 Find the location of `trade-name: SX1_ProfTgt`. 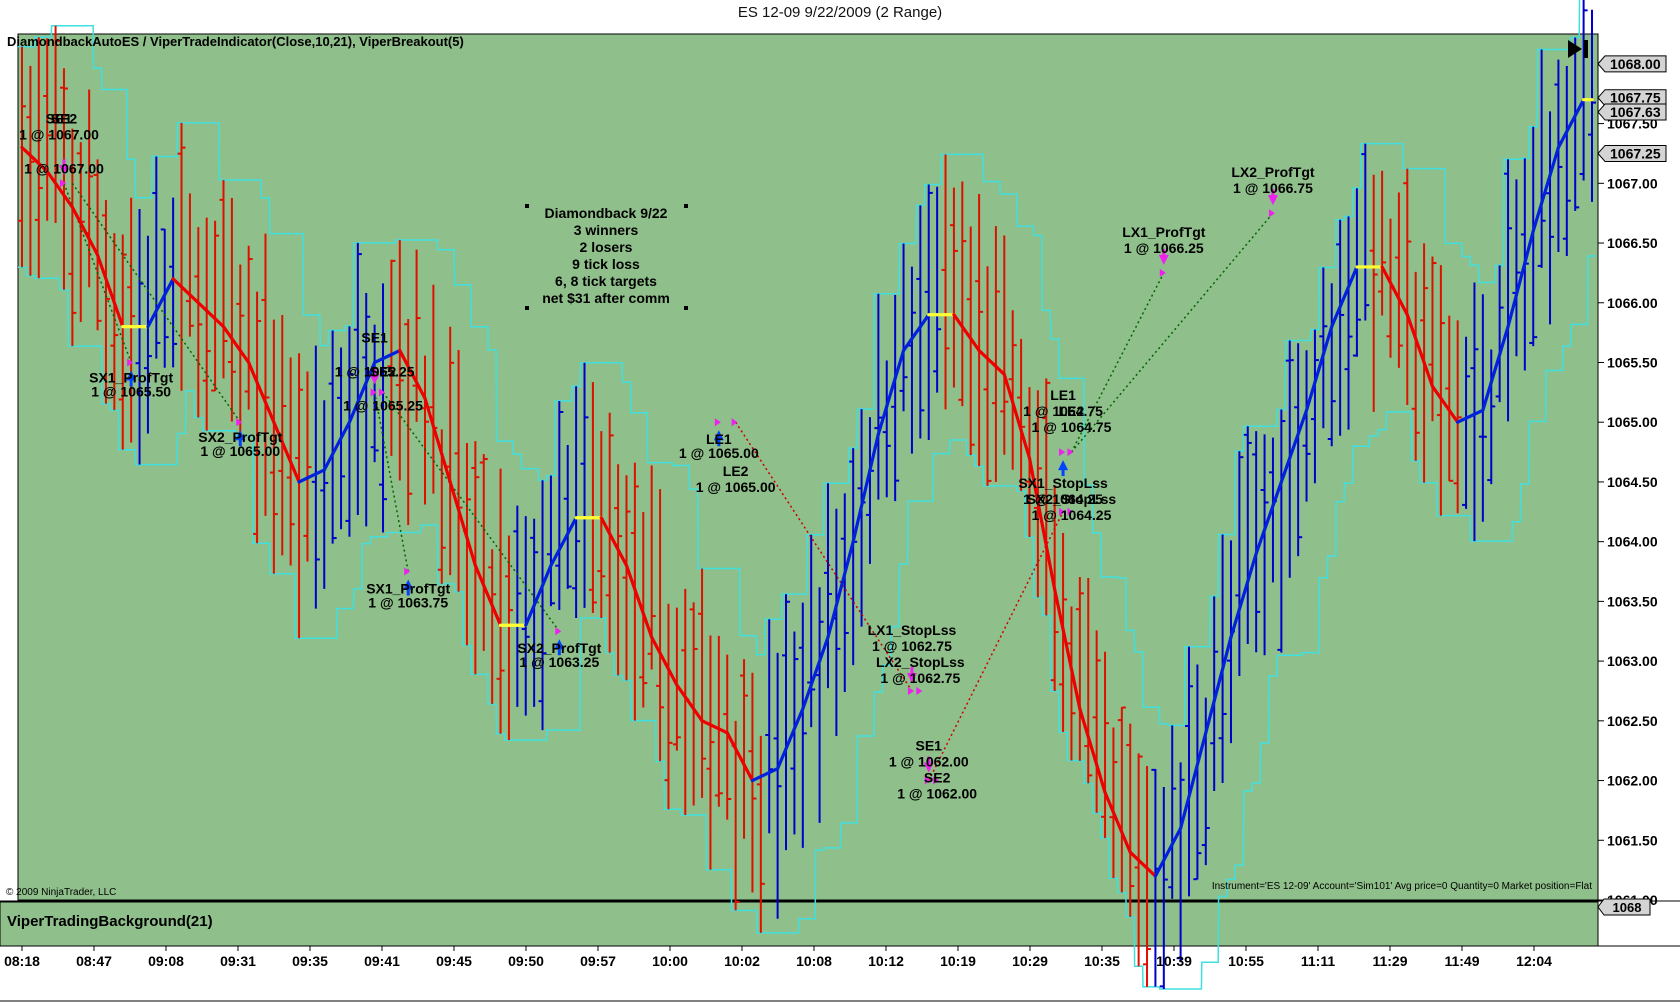

trade-name: SX1_ProfTgt is located at coordinates (131, 377).